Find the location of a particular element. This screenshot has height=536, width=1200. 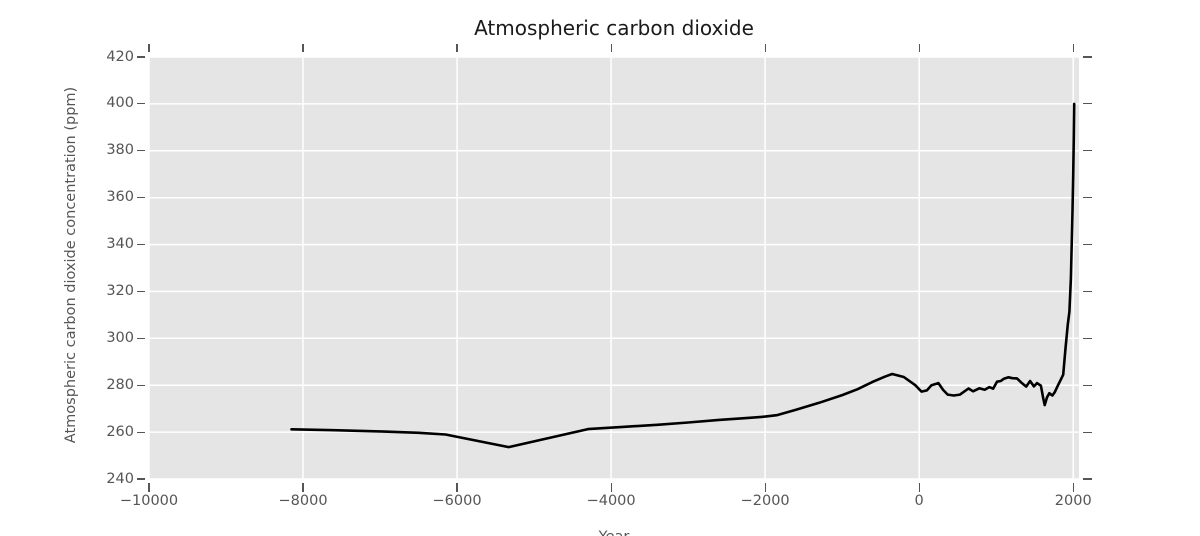

x-tick-label: −4000 is located at coordinates (611, 501).